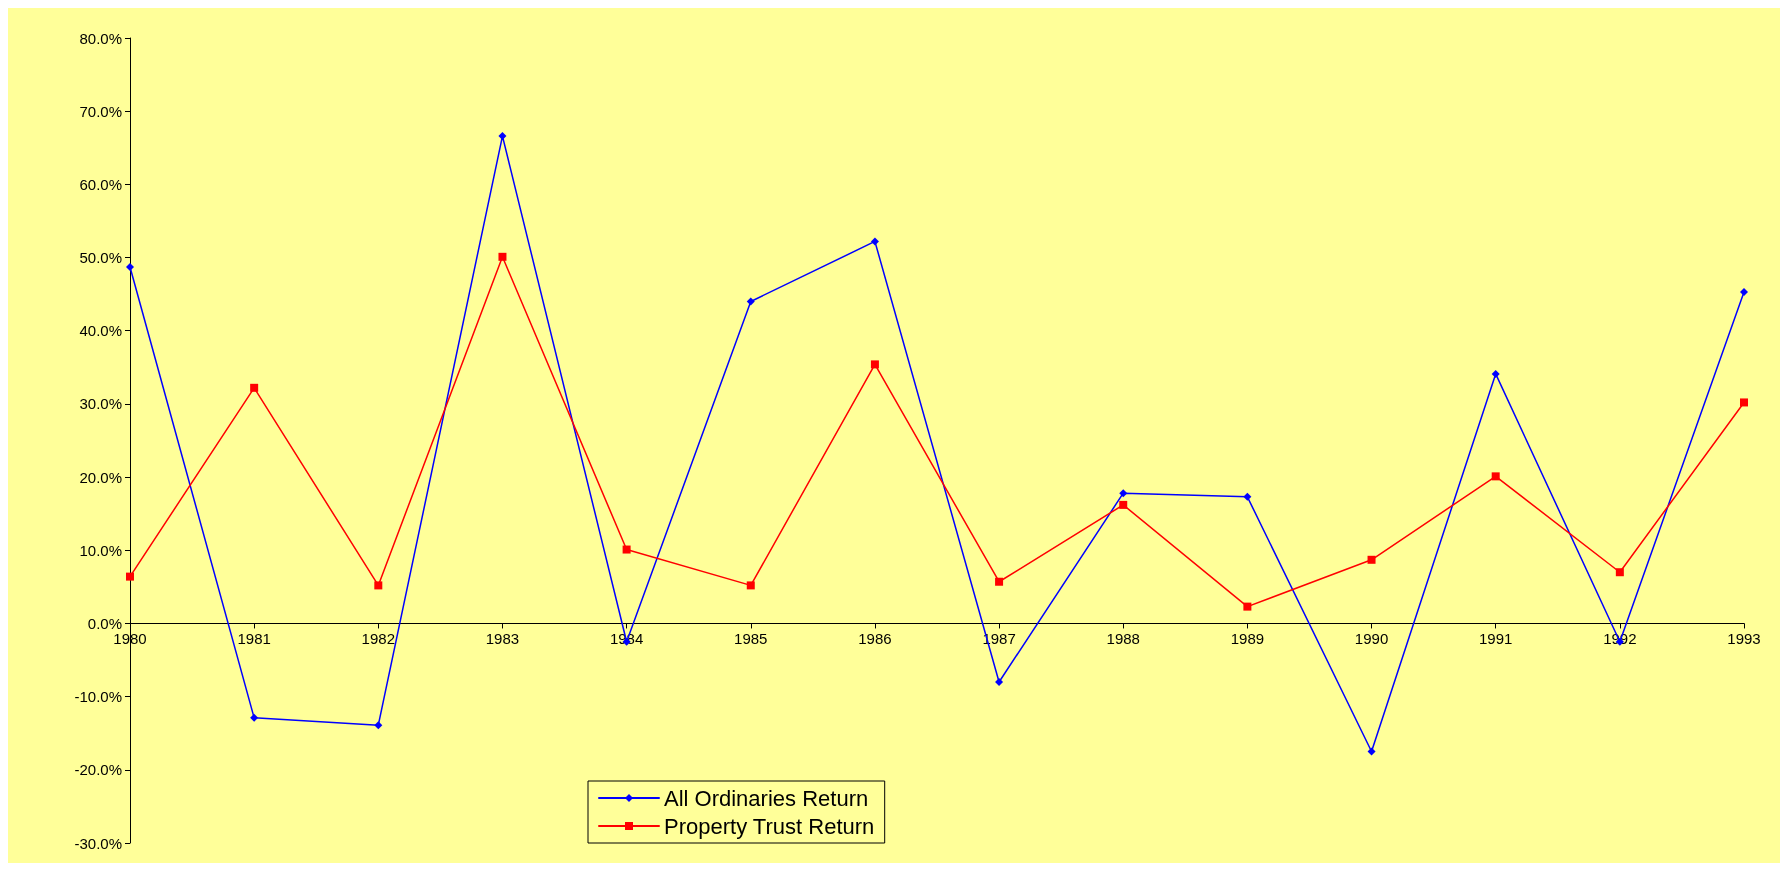 The width and height of the screenshot is (1788, 871). Describe the element at coordinates (1247, 639) in the screenshot. I see `x-tick-label: 1989` at that location.